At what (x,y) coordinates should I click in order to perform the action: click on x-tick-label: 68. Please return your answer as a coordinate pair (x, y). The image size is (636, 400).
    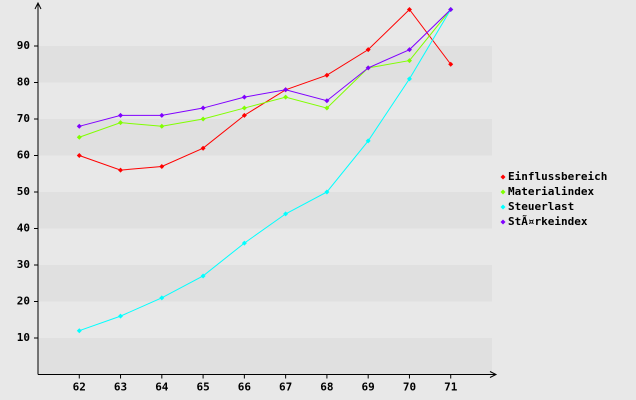
    Looking at the image, I should click on (326, 387).